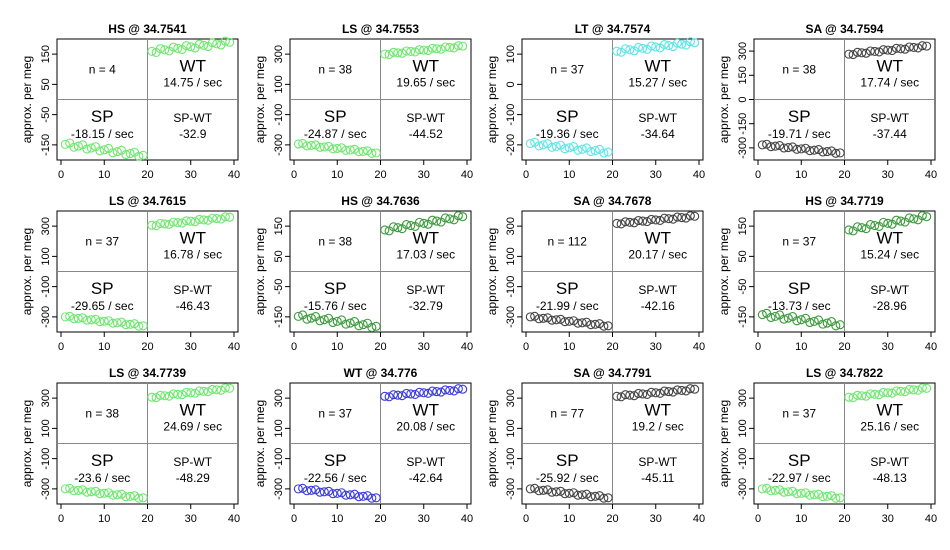 Image resolution: width=950 pixels, height=550 pixels. I want to click on sp-wt-label: SP-WT, so click(889, 118).